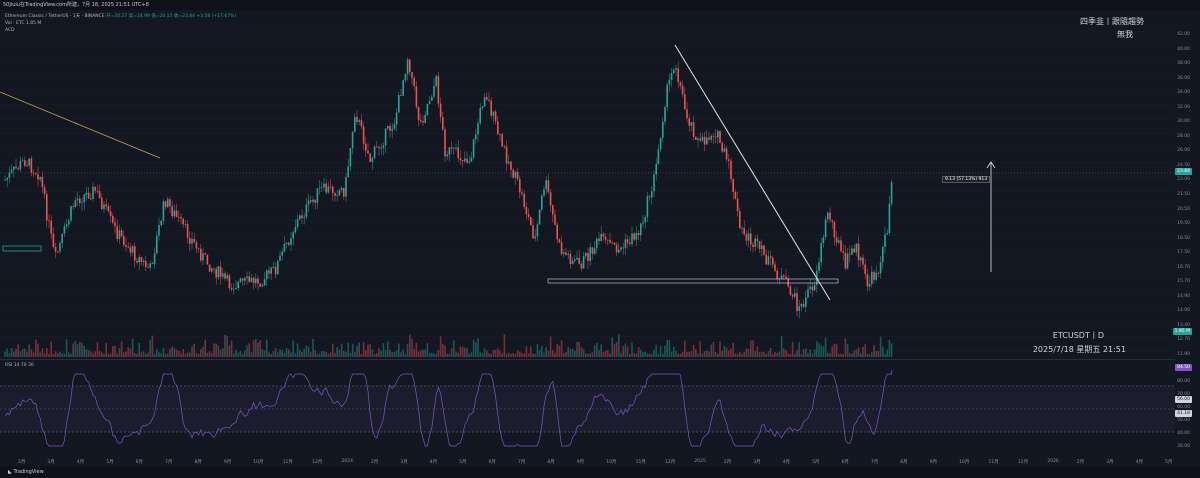  I want to click on price-axis-label: 18.50, so click(1183, 238).